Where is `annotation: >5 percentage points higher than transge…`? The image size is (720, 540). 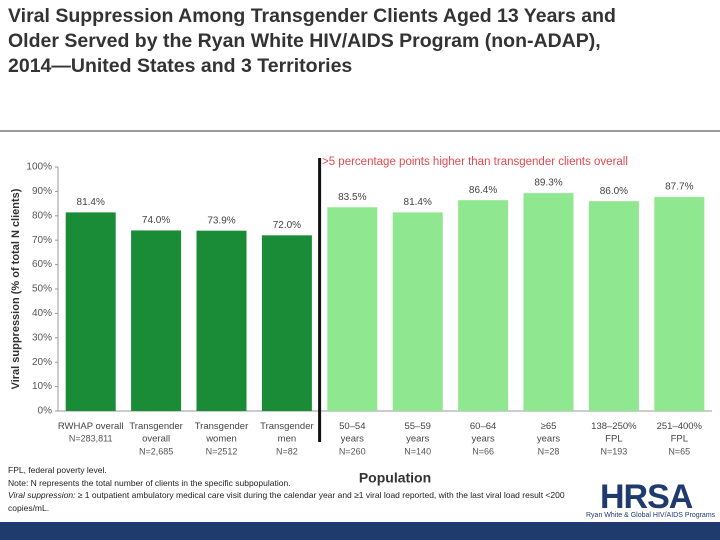
annotation: >5 percentage points higher than transge… is located at coordinates (475, 162).